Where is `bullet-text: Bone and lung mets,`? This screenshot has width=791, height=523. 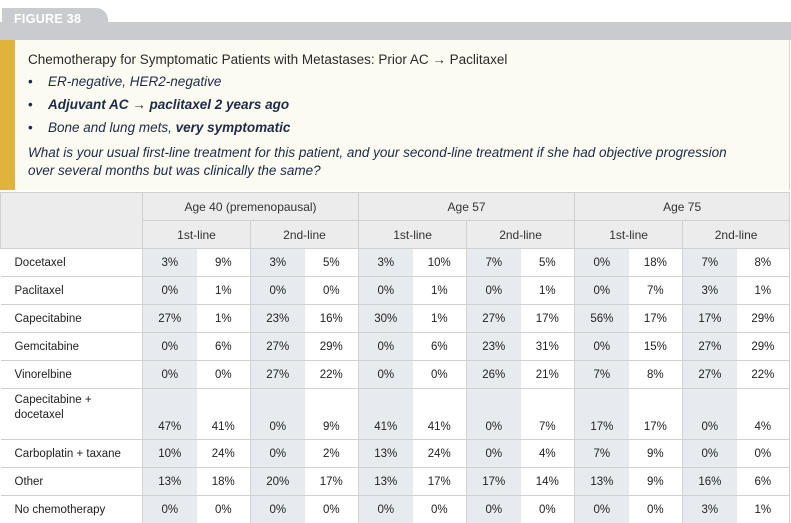 bullet-text: Bone and lung mets, is located at coordinates (112, 127).